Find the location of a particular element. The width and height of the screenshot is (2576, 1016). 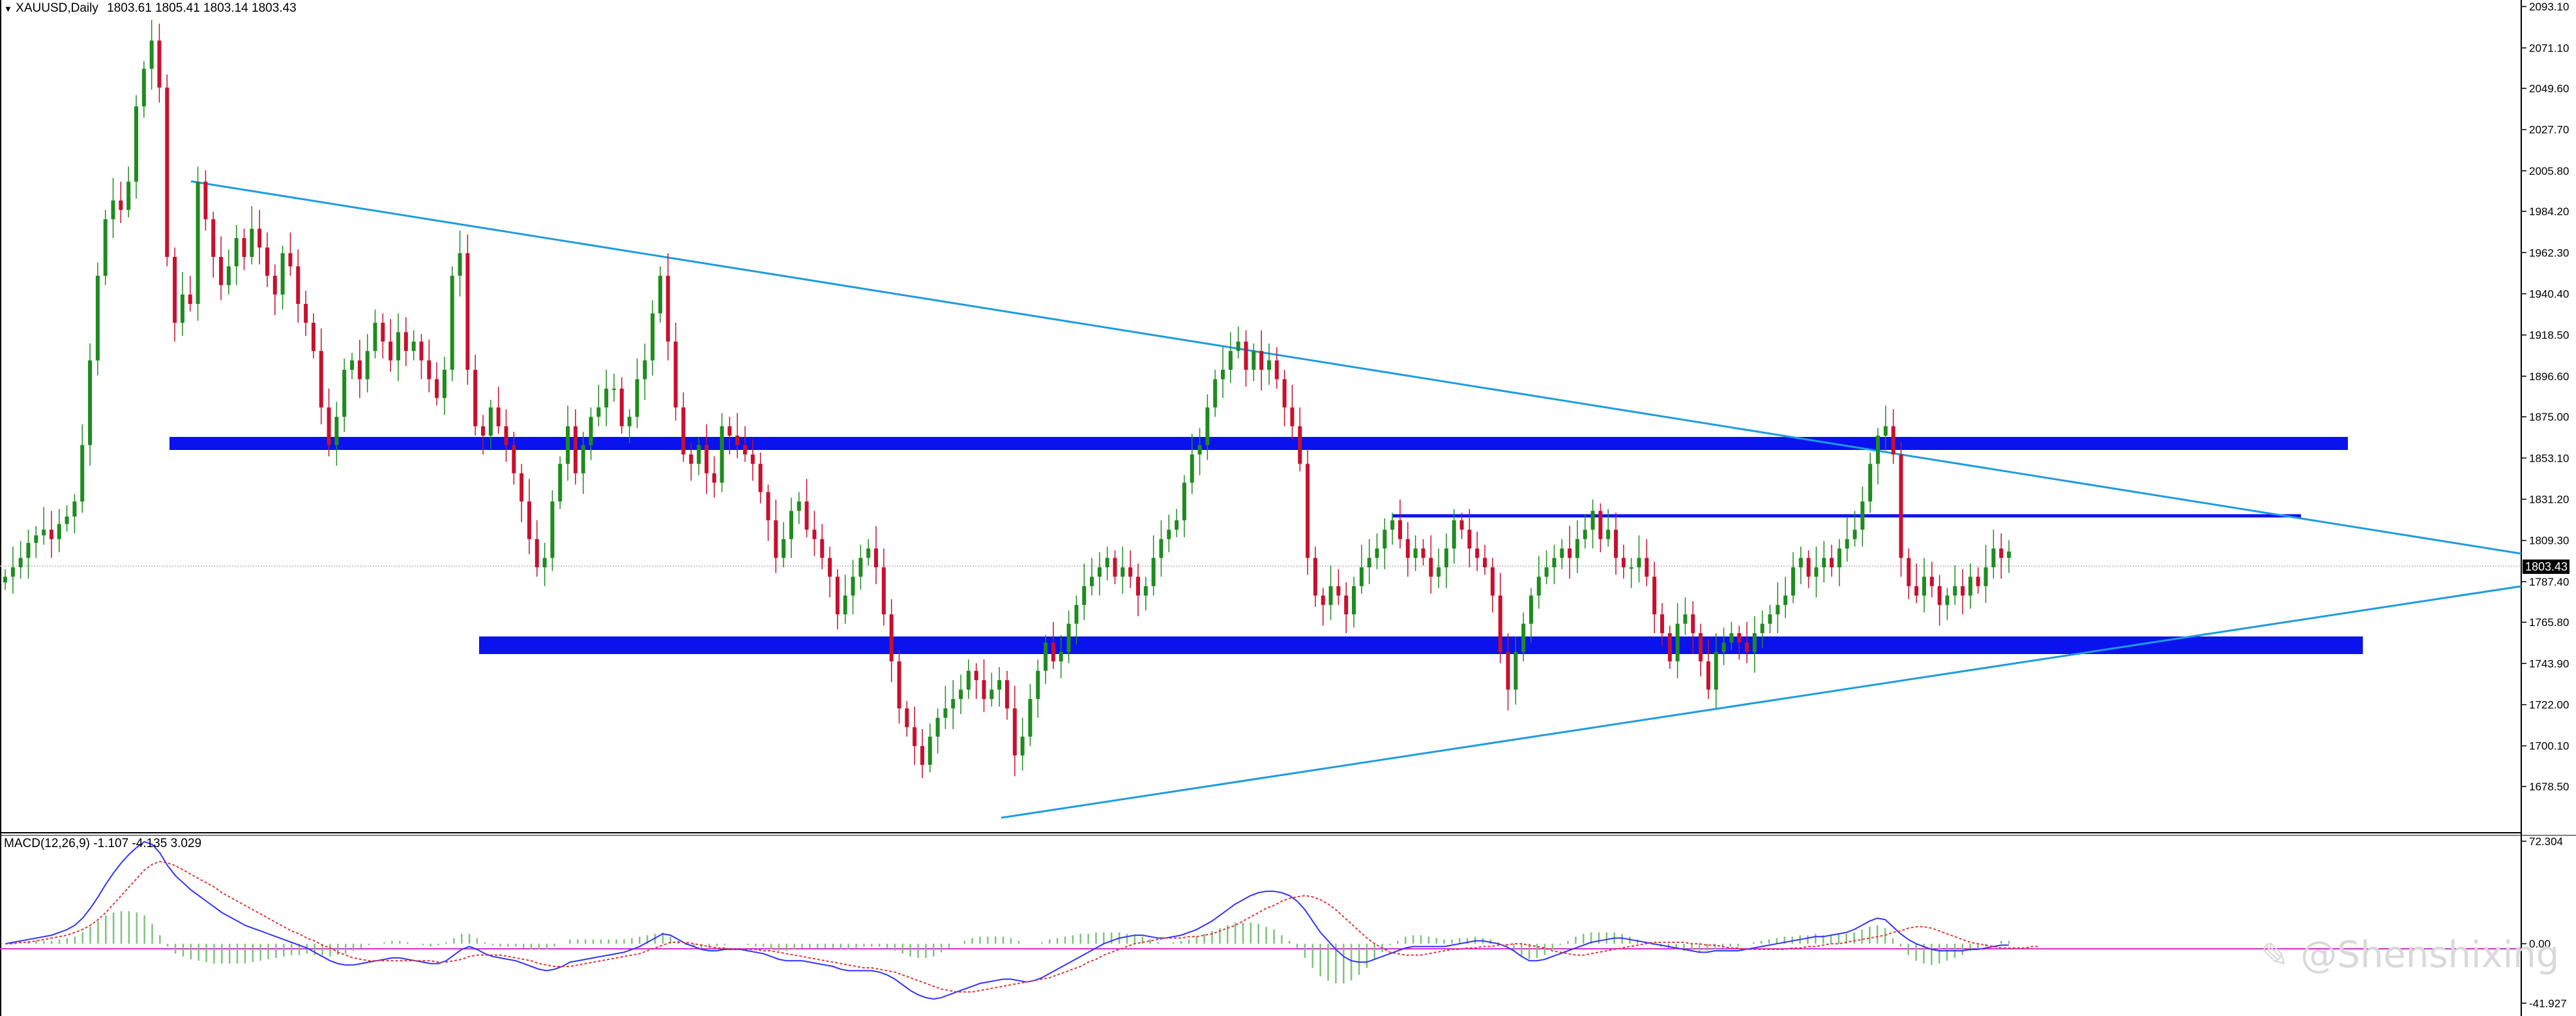

last-price-label: 1803.43 is located at coordinates (2546, 566).